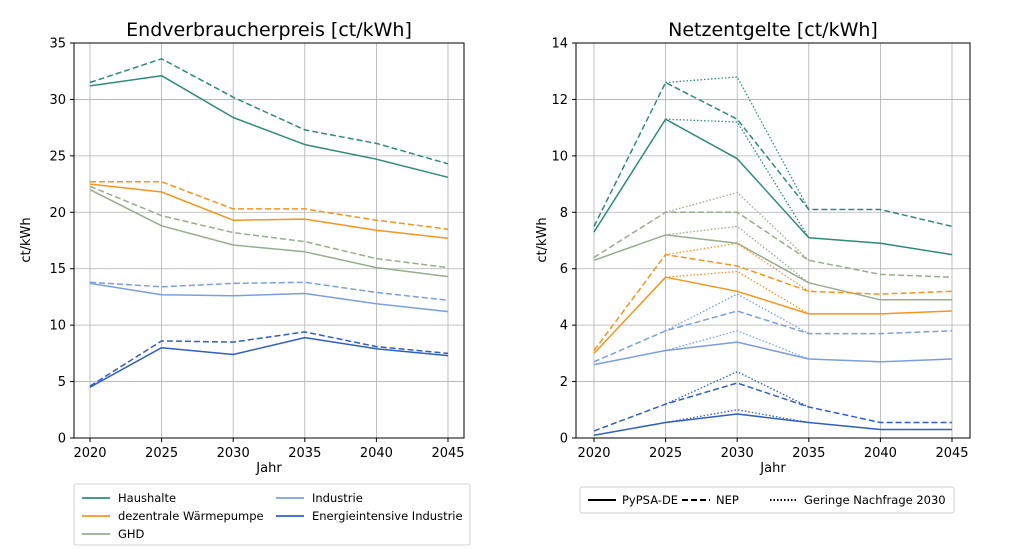 The height and width of the screenshot is (549, 1024). What do you see at coordinates (564, 213) in the screenshot?
I see `y-tick-label: 8` at bounding box center [564, 213].